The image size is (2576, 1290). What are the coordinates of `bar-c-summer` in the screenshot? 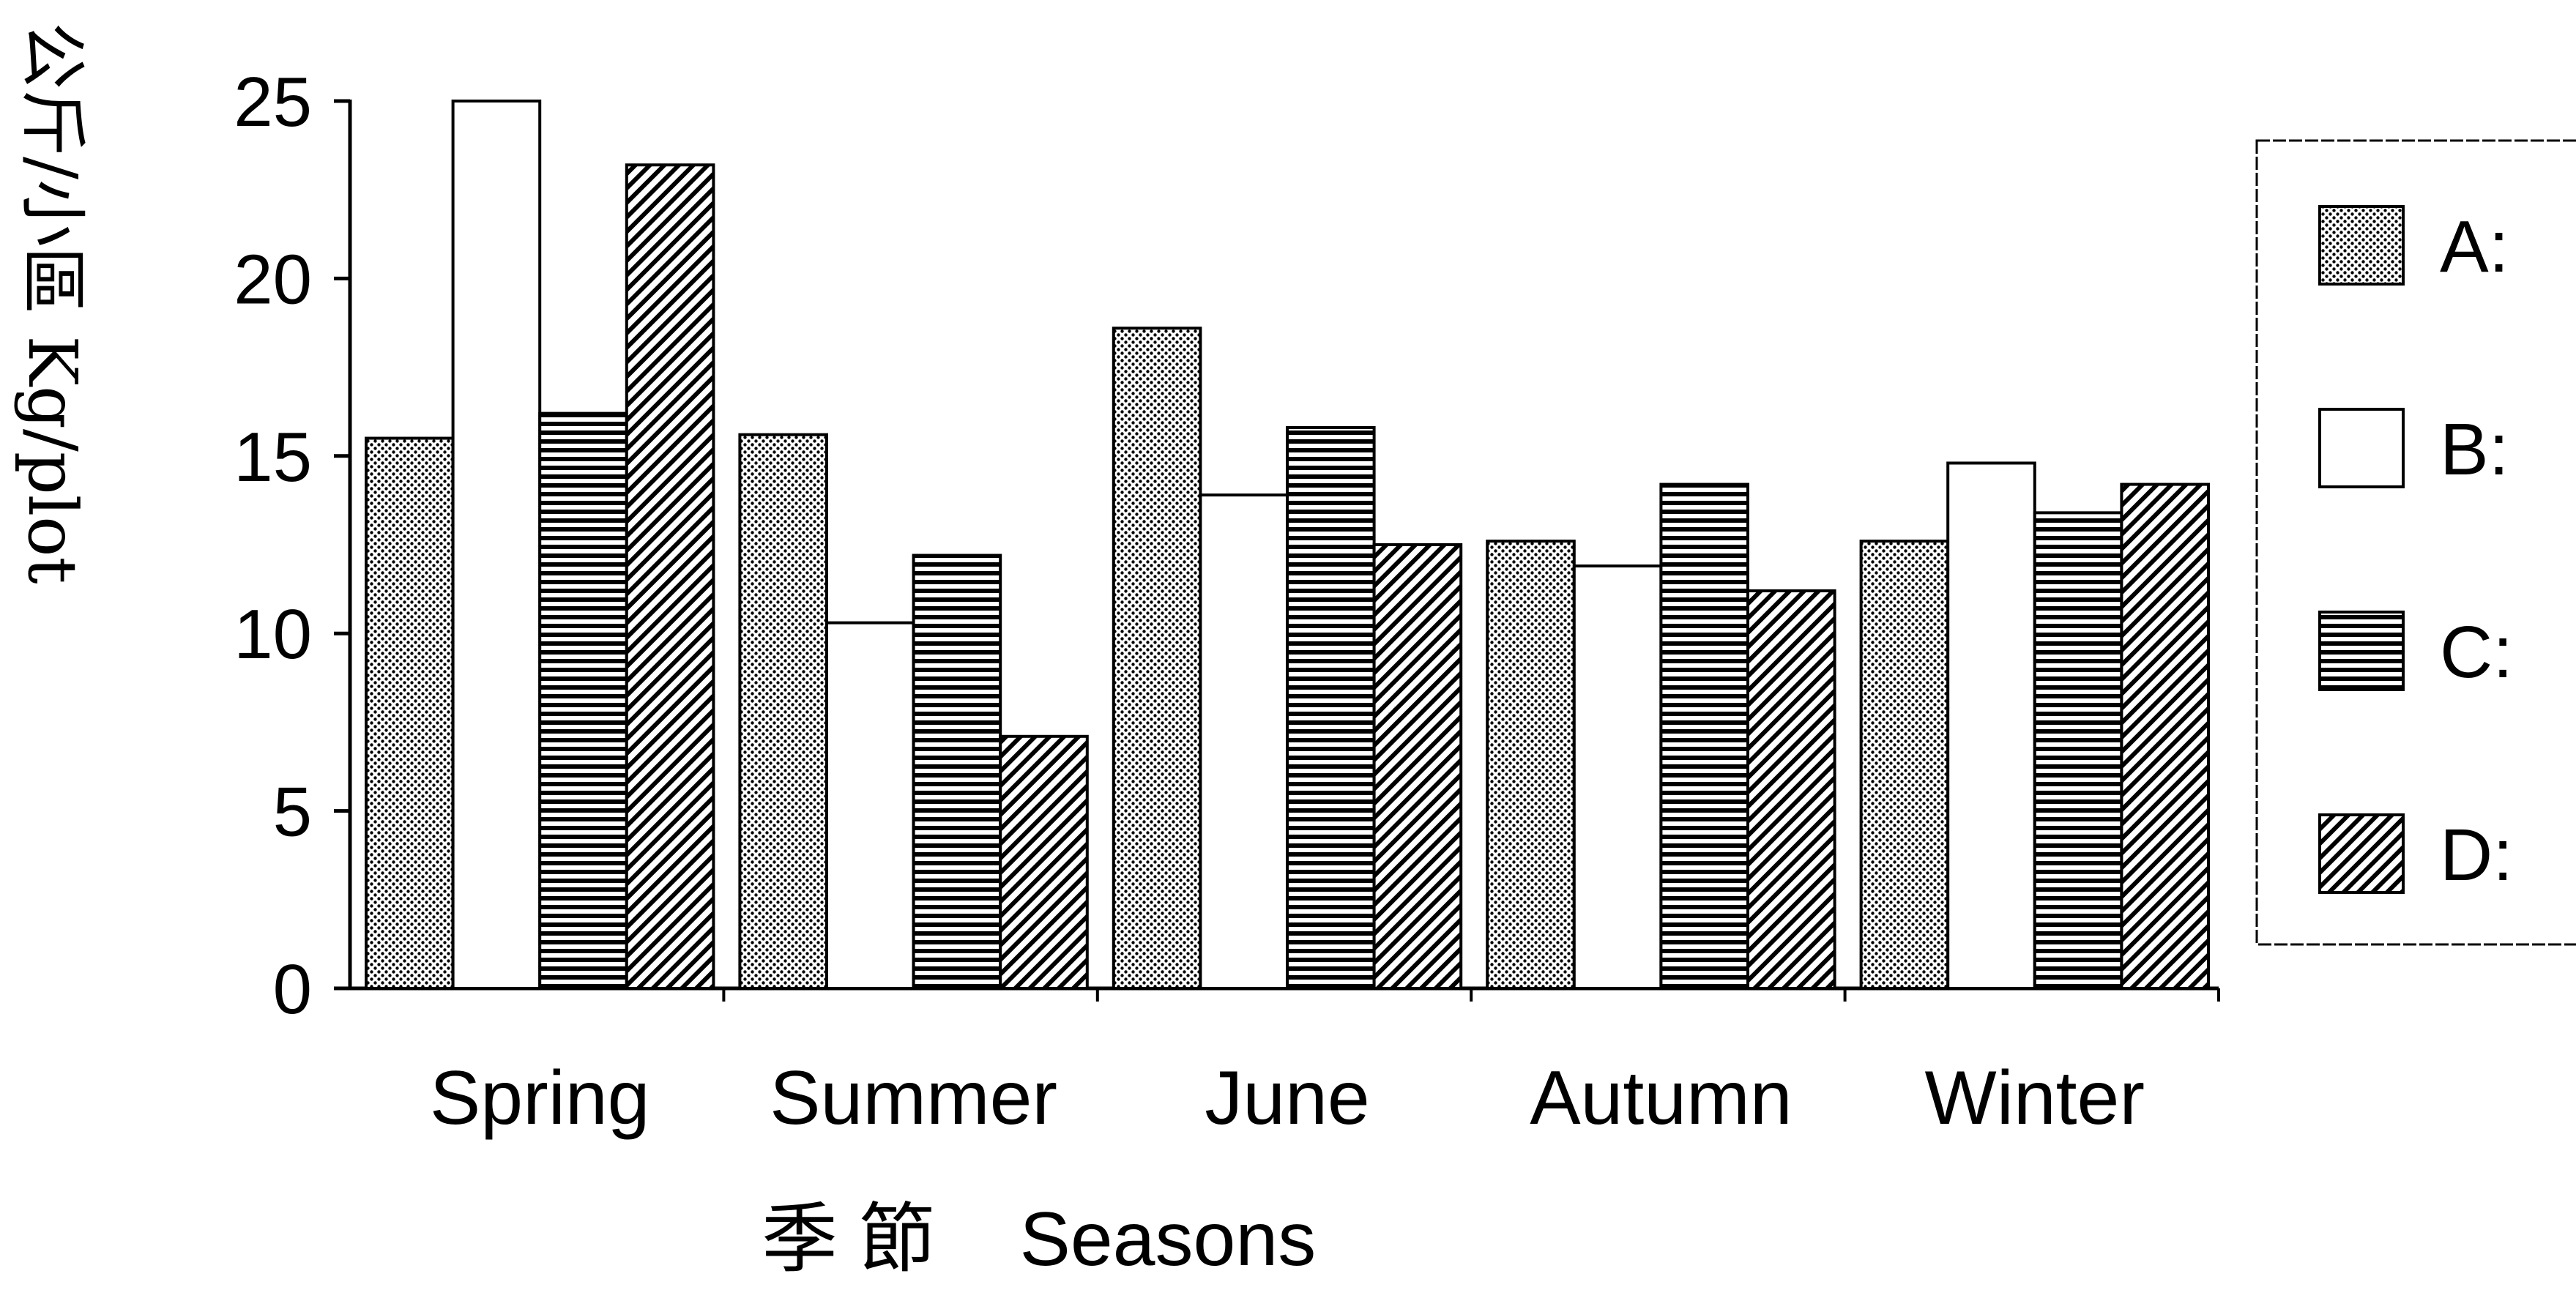 It's located at (957, 771).